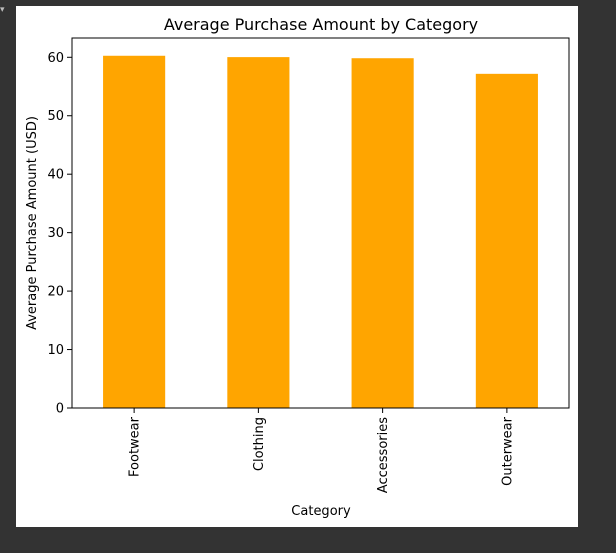  What do you see at coordinates (32, 223) in the screenshot?
I see `y-axis-label: Average Purchase Amount (USD)` at bounding box center [32, 223].